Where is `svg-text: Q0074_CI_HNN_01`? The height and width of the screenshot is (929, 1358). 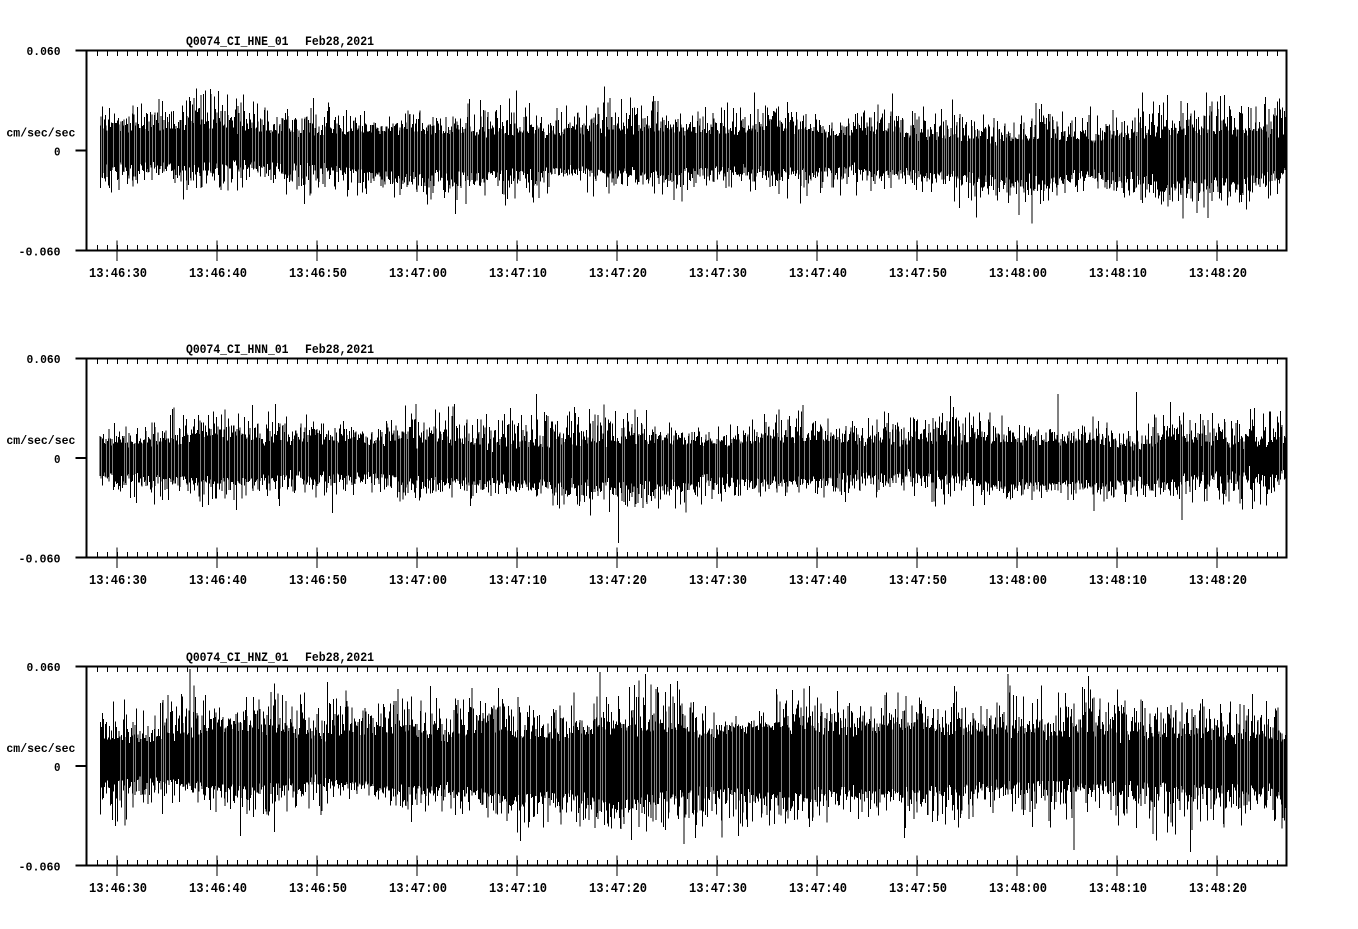 svg-text: Q0074_CI_HNN_01 is located at coordinates (237, 349).